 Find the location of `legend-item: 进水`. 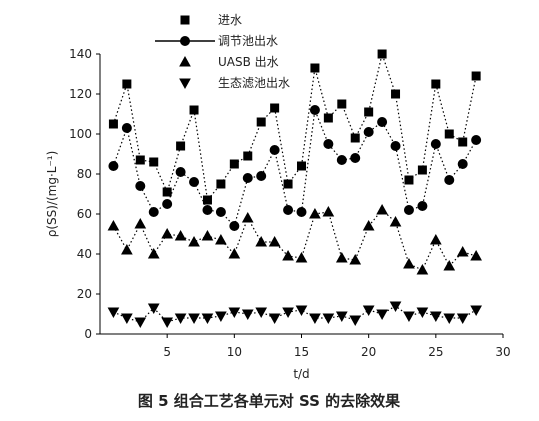

legend-item: 进水 is located at coordinates (211, 20).